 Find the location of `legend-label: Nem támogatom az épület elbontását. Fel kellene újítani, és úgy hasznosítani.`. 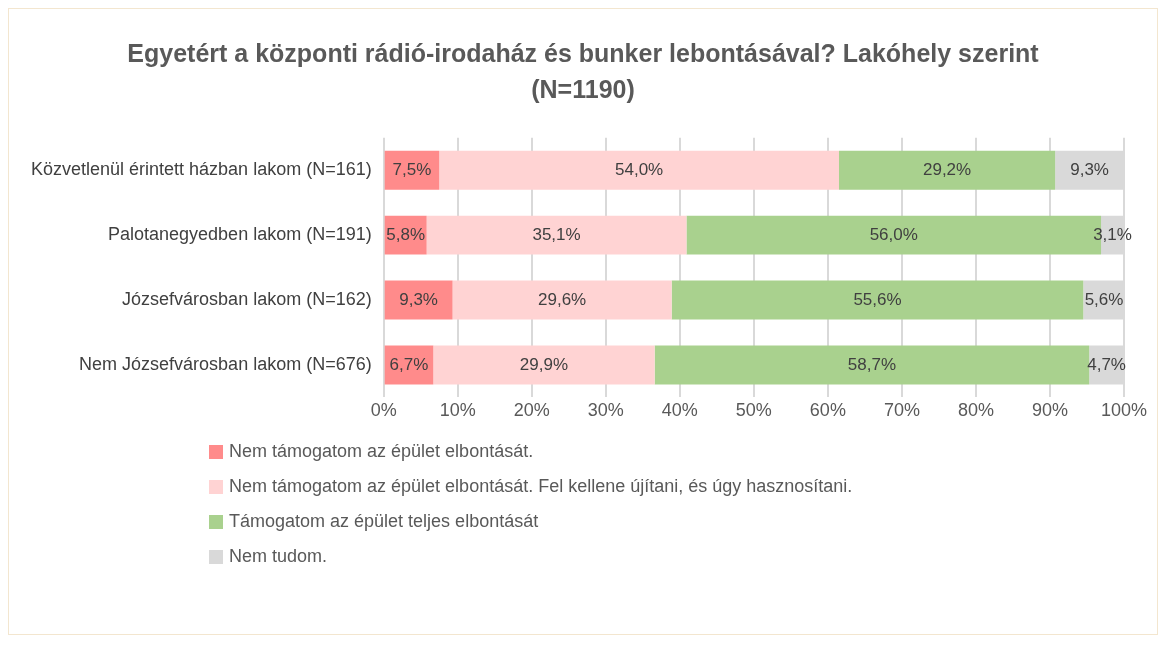

legend-label: Nem támogatom az épület elbontását. Fel kellene újítani, és úgy hasznosítani. is located at coordinates (541, 486).